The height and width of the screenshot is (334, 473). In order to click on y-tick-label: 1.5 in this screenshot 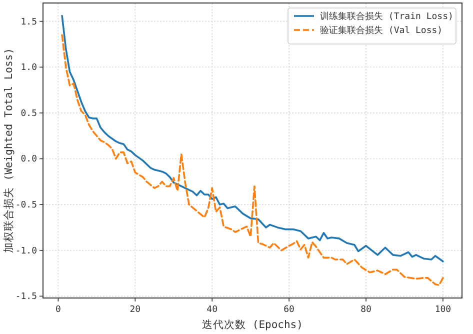, I will do `click(28, 22)`.